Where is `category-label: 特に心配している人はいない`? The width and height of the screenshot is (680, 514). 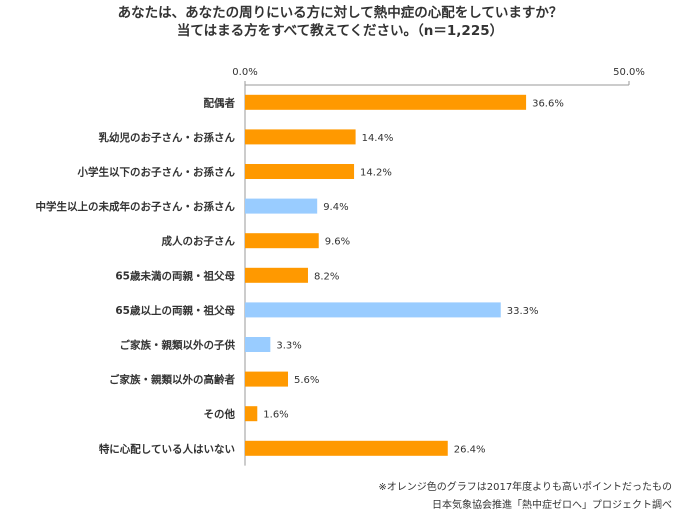
category-label: 特に心配している人はいない is located at coordinates (167, 448).